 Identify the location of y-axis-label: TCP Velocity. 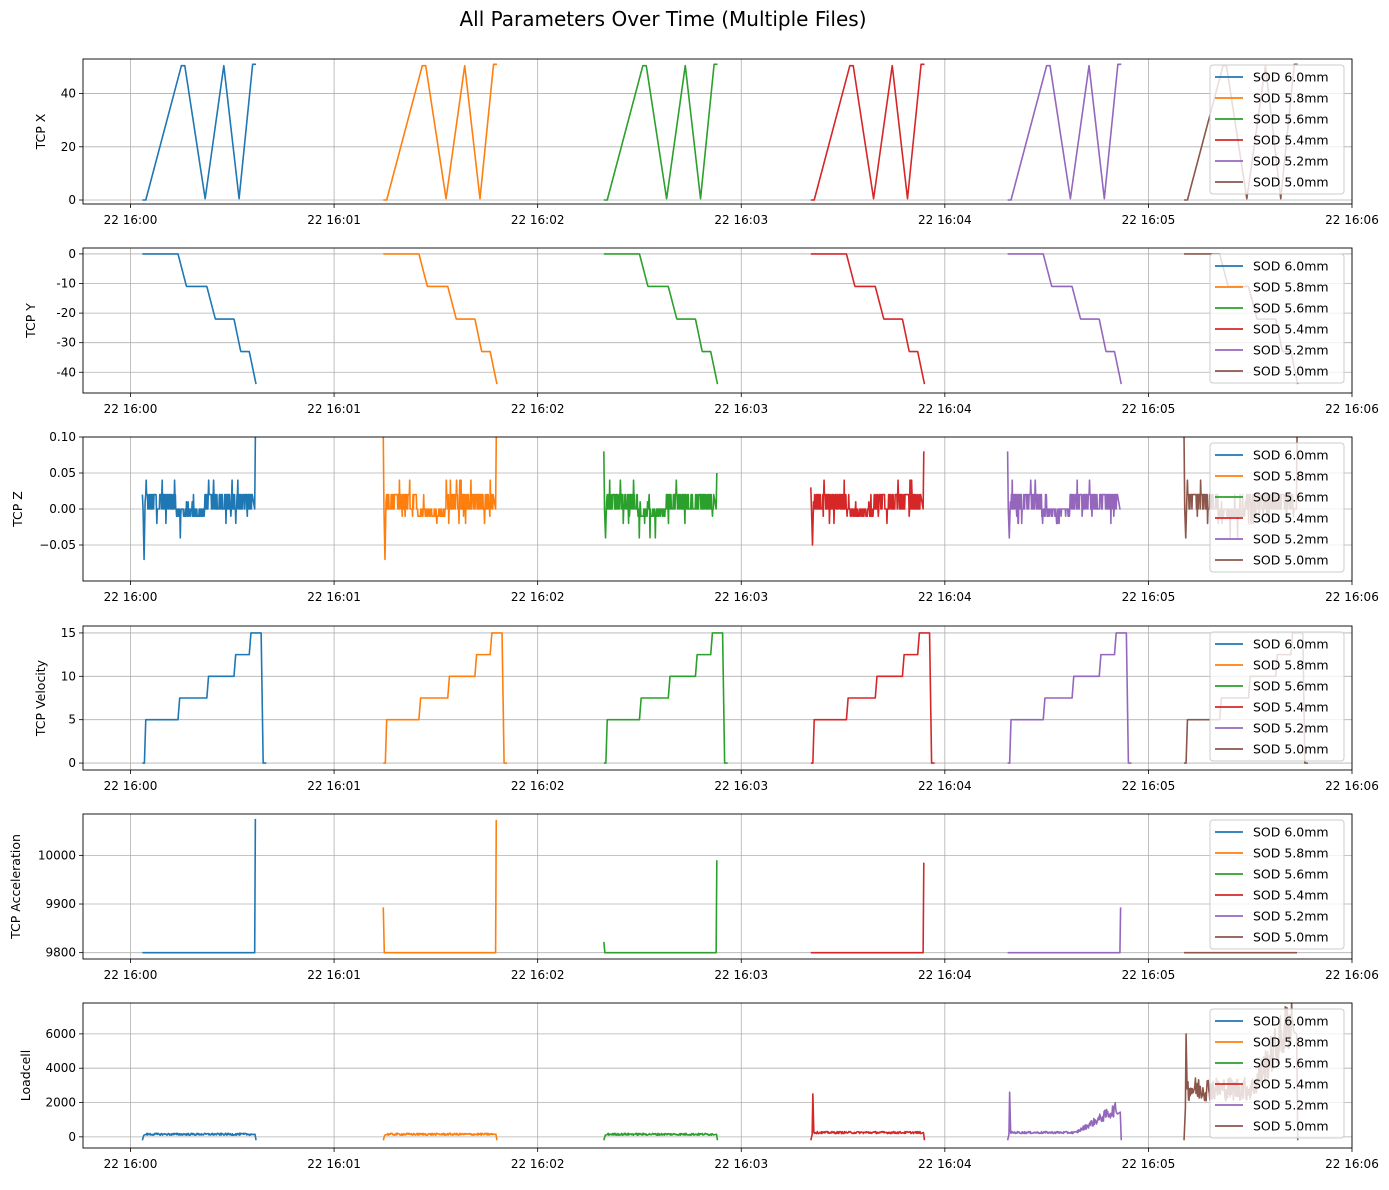
(40, 698).